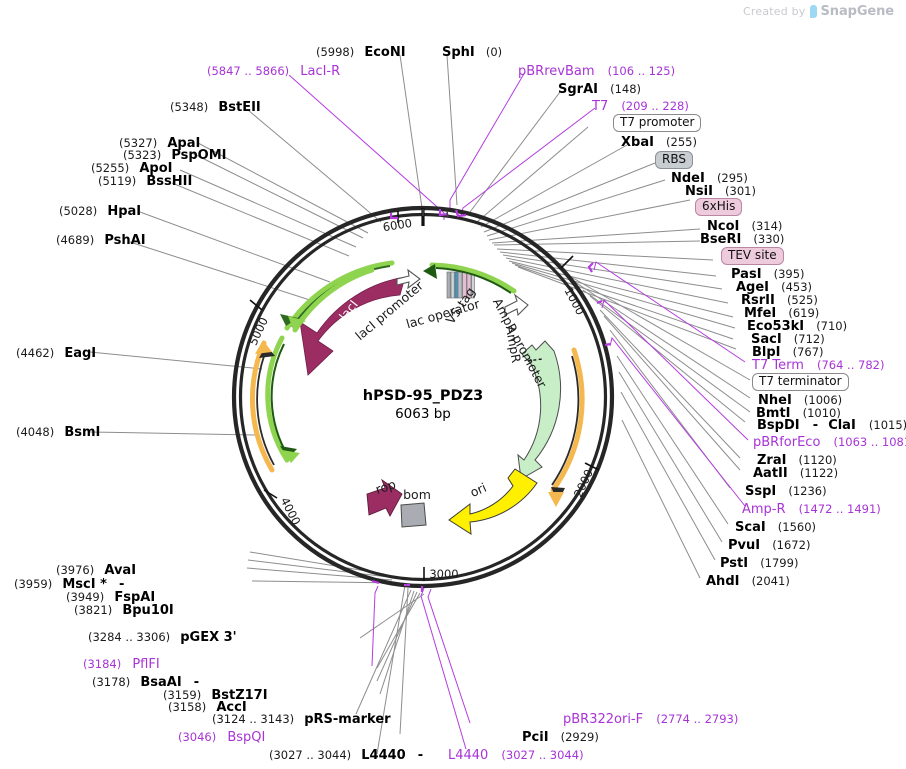 This screenshot has height=769, width=906. Describe the element at coordinates (818, 11) in the screenshot. I see `snapgene-watermark: Created by SnapGene` at that location.